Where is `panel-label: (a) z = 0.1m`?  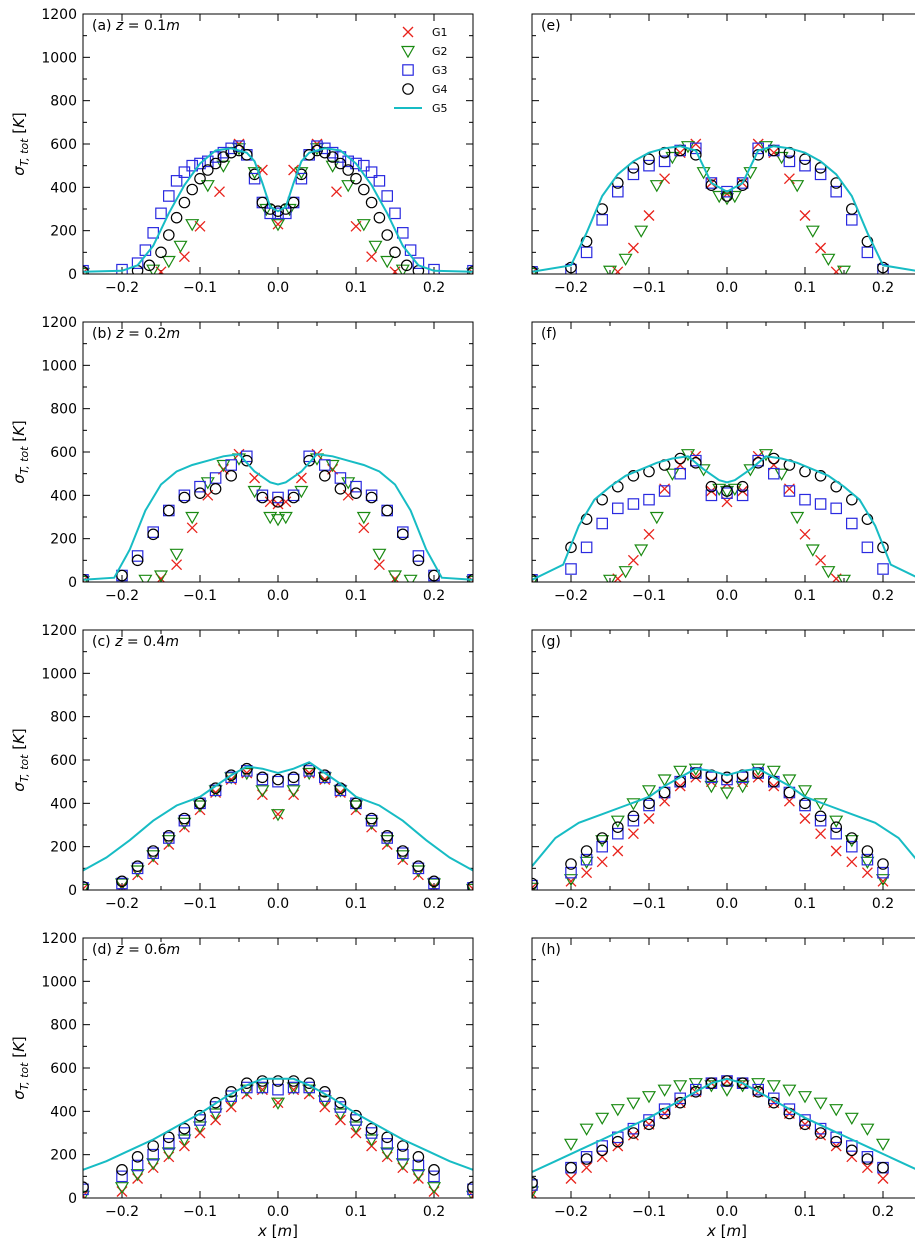
panel-label: (a) z = 0.1m is located at coordinates (136, 26).